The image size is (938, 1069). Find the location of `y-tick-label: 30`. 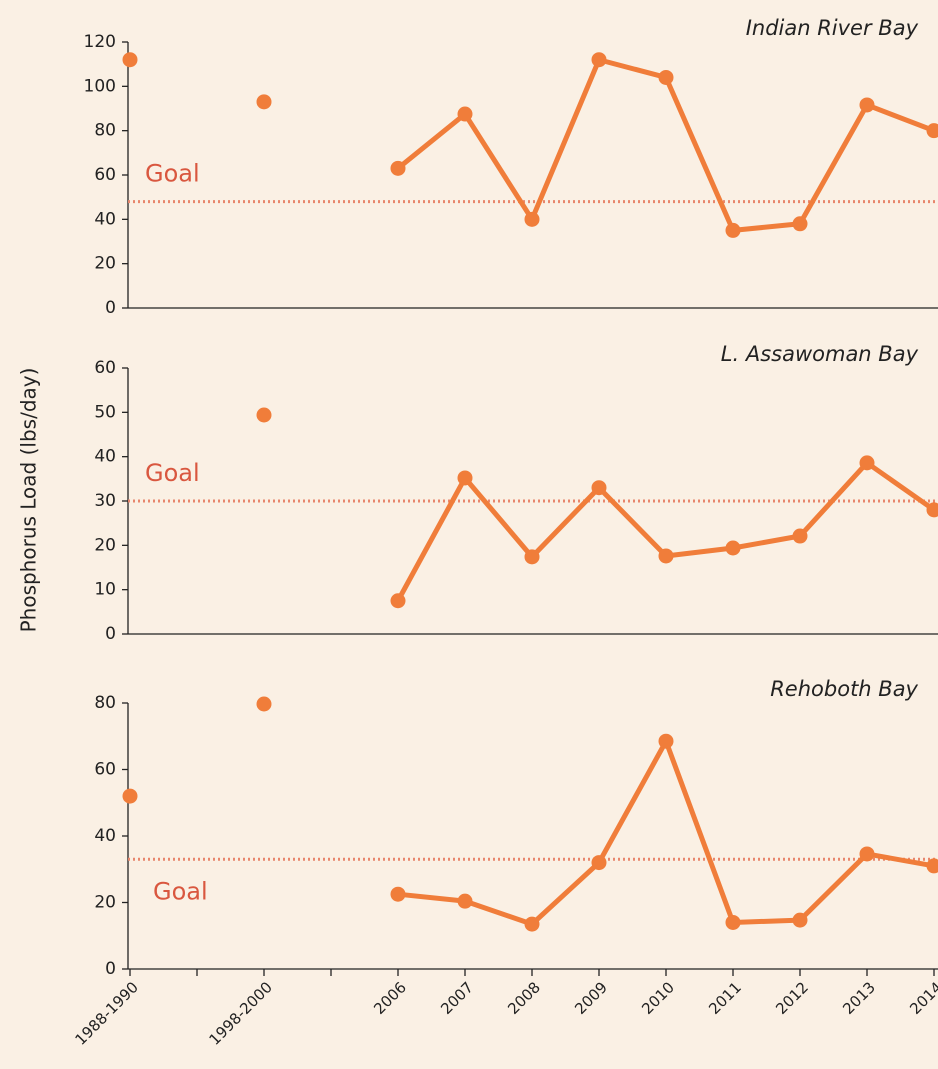

y-tick-label: 30 is located at coordinates (105, 501).